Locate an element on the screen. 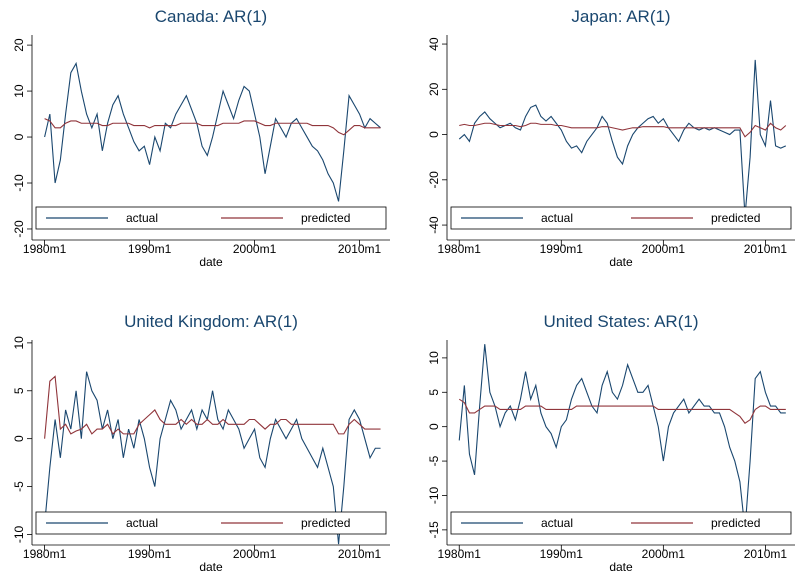 The image size is (802, 574). chart-title: United States: AR(1) is located at coordinates (621, 321).